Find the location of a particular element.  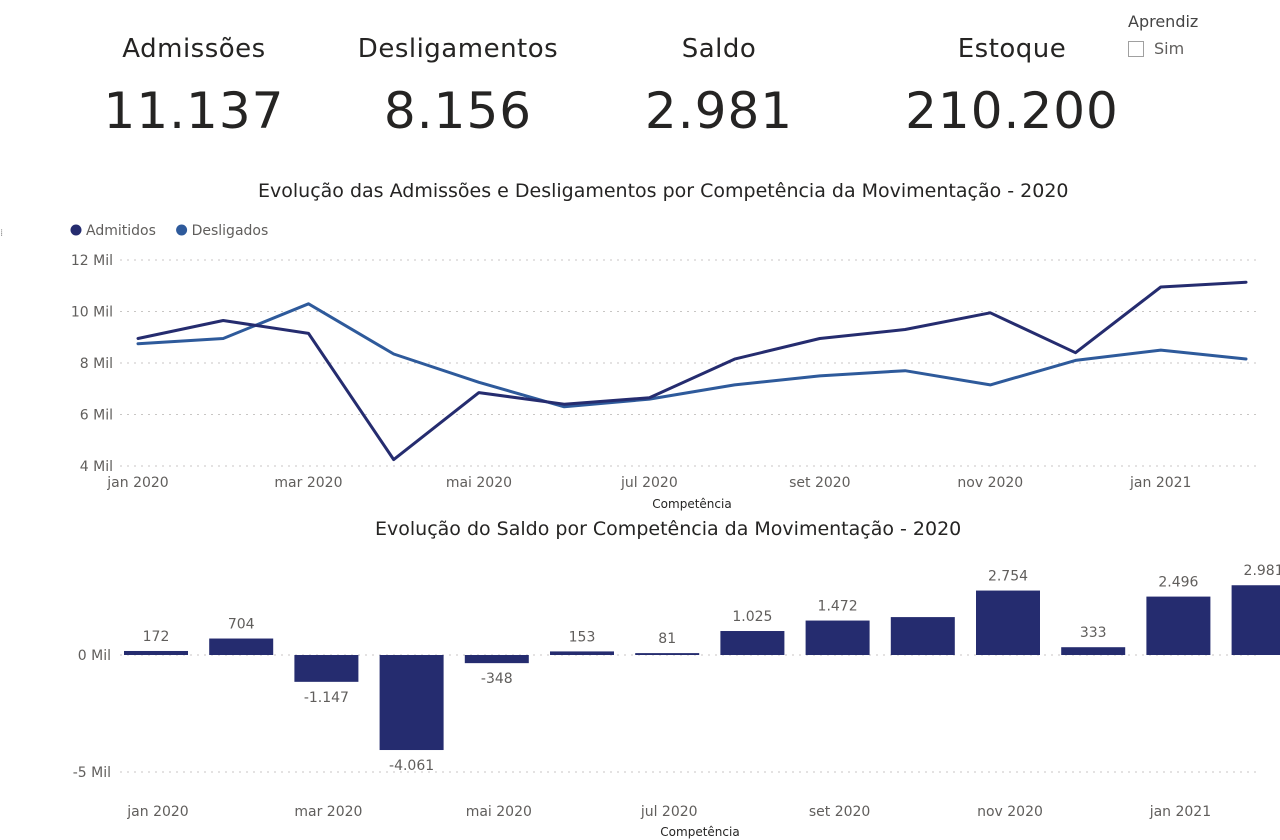

bar-chart-y-tick: 0 Mil is located at coordinates (94, 656).